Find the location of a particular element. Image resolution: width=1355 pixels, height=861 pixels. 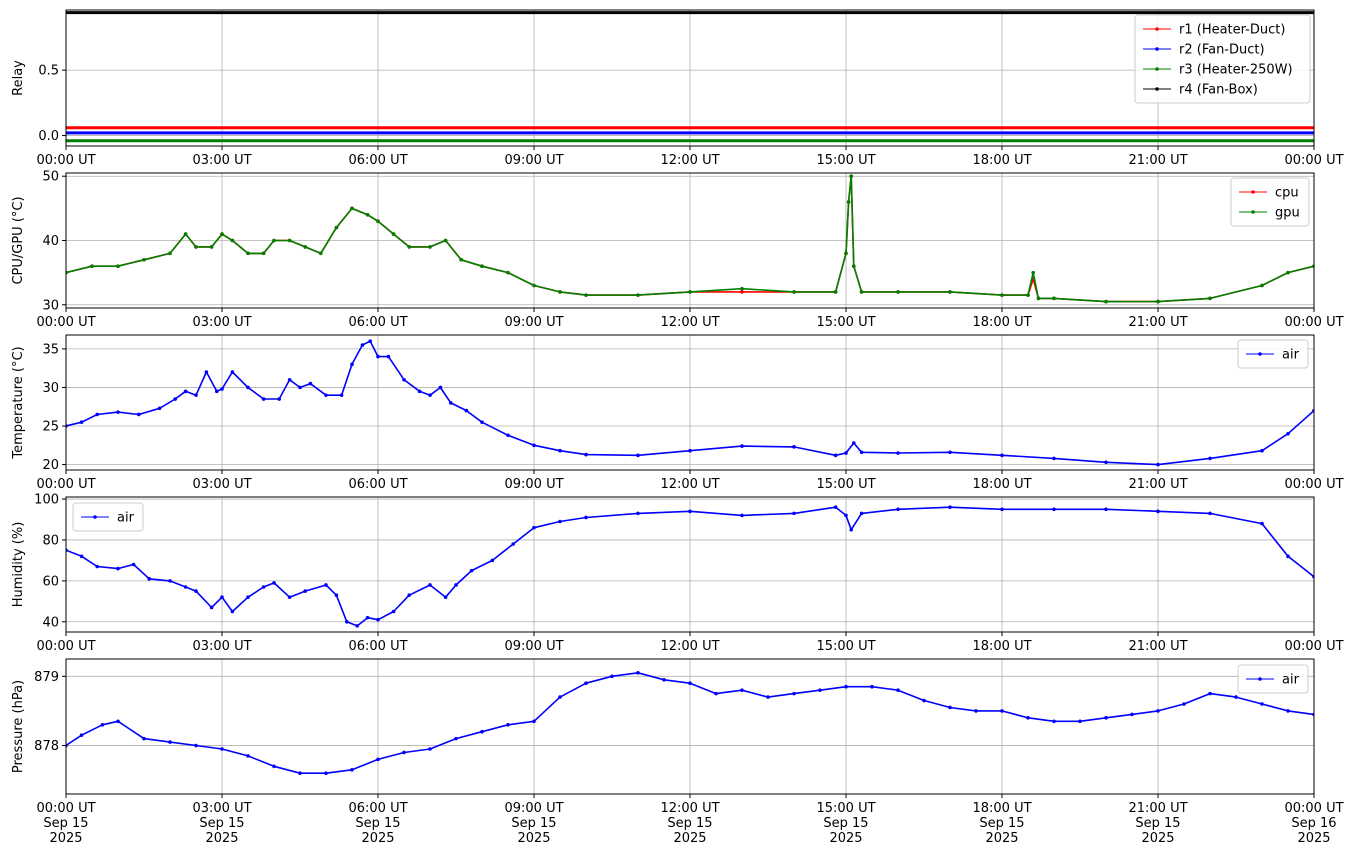

y-tick-label: 40 is located at coordinates (50, 622).